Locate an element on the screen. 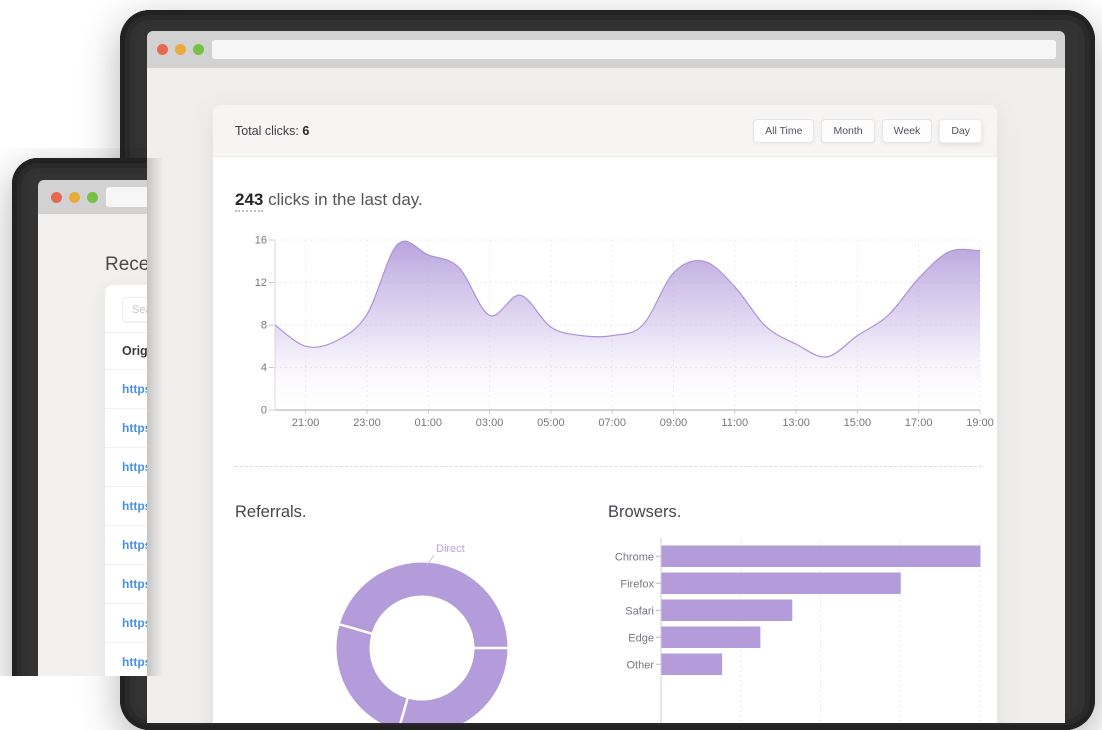  bar-label-other: Other is located at coordinates (640, 665).